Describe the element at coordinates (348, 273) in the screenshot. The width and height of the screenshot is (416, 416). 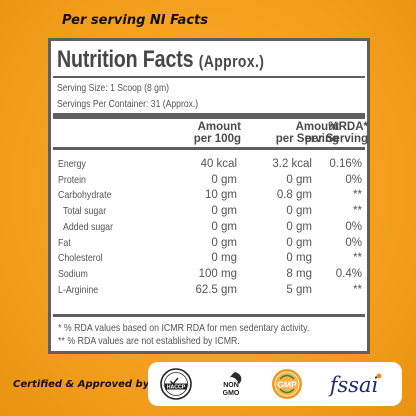
I see `rda-percent: 0.4%` at that location.